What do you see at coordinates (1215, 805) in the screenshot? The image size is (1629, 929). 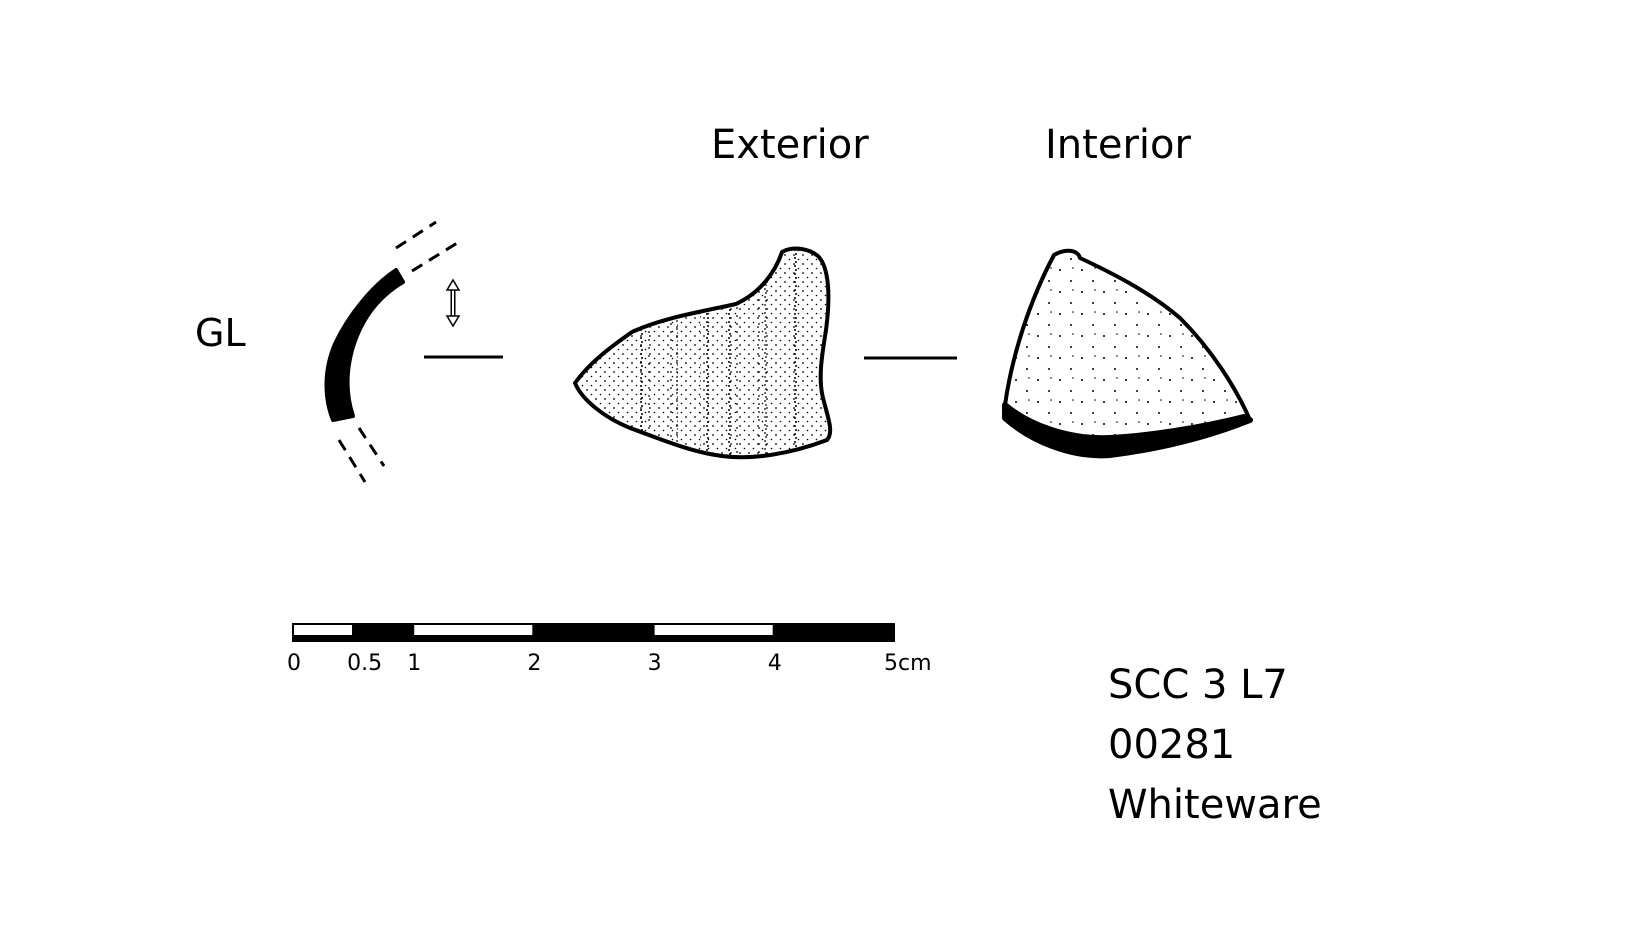 I see `catalog-ware: Whiteware` at bounding box center [1215, 805].